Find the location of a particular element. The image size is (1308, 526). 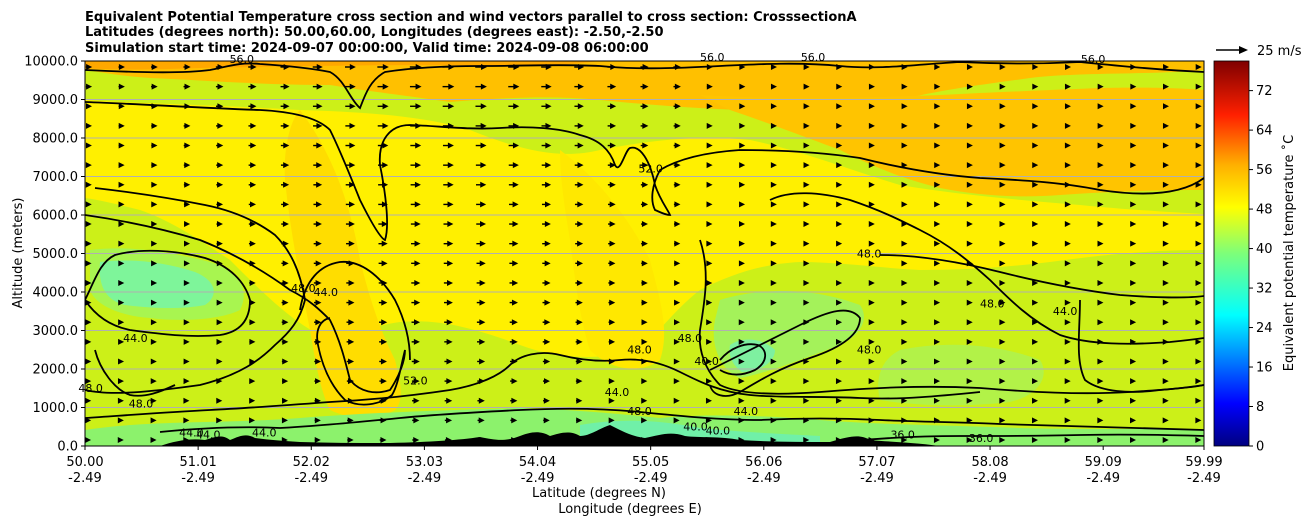

y-tick-label: 1000.0 is located at coordinates (56, 408).